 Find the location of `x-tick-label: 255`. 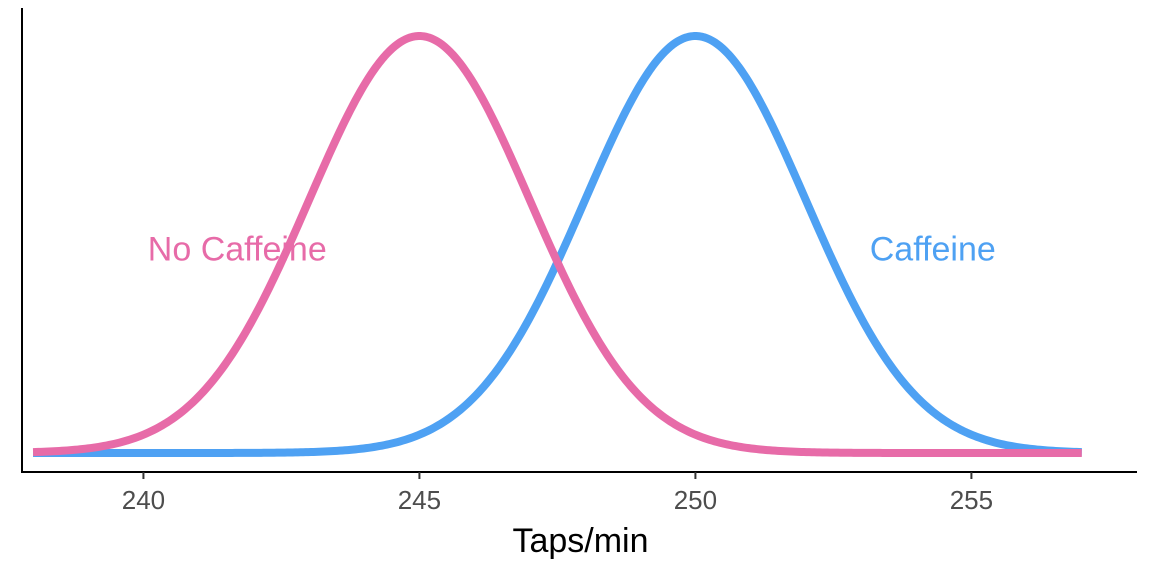

x-tick-label: 255 is located at coordinates (971, 500).